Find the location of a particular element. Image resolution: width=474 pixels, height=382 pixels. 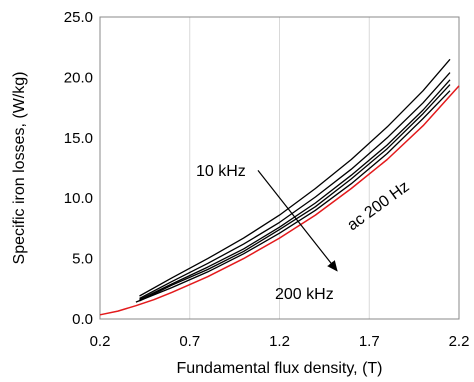

y-tick-label: 25.0 is located at coordinates (78, 17).